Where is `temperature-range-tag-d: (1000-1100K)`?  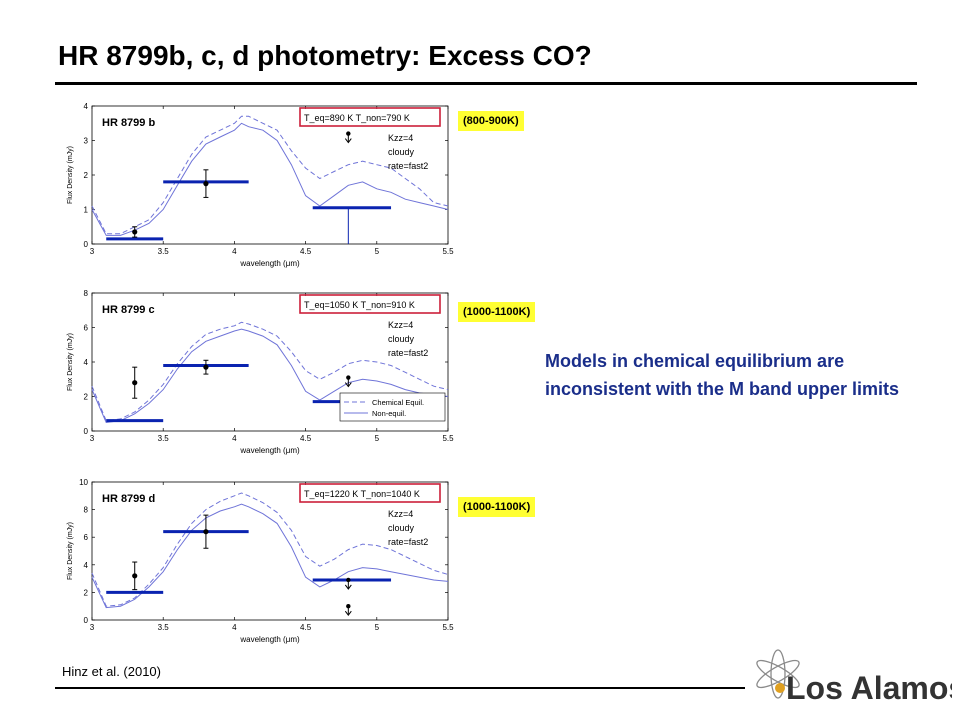
temperature-range-tag-d: (1000-1100K) is located at coordinates (497, 507).